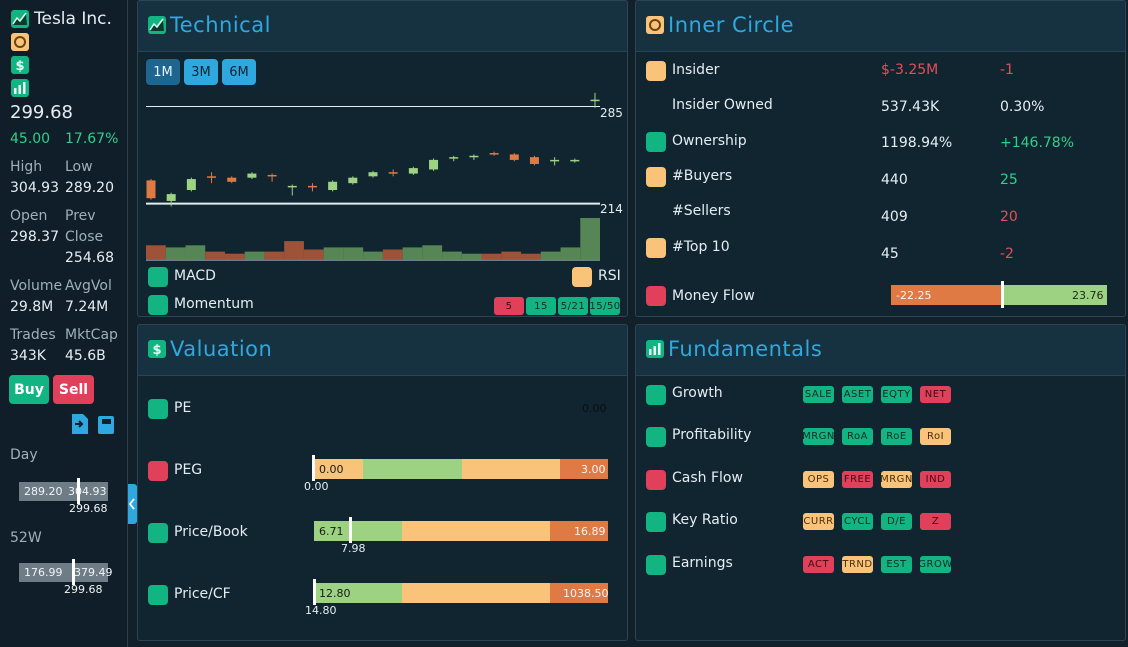 Image resolution: width=1128 pixels, height=647 pixels. Describe the element at coordinates (26, 167) in the screenshot. I see `high-label: High` at that location.